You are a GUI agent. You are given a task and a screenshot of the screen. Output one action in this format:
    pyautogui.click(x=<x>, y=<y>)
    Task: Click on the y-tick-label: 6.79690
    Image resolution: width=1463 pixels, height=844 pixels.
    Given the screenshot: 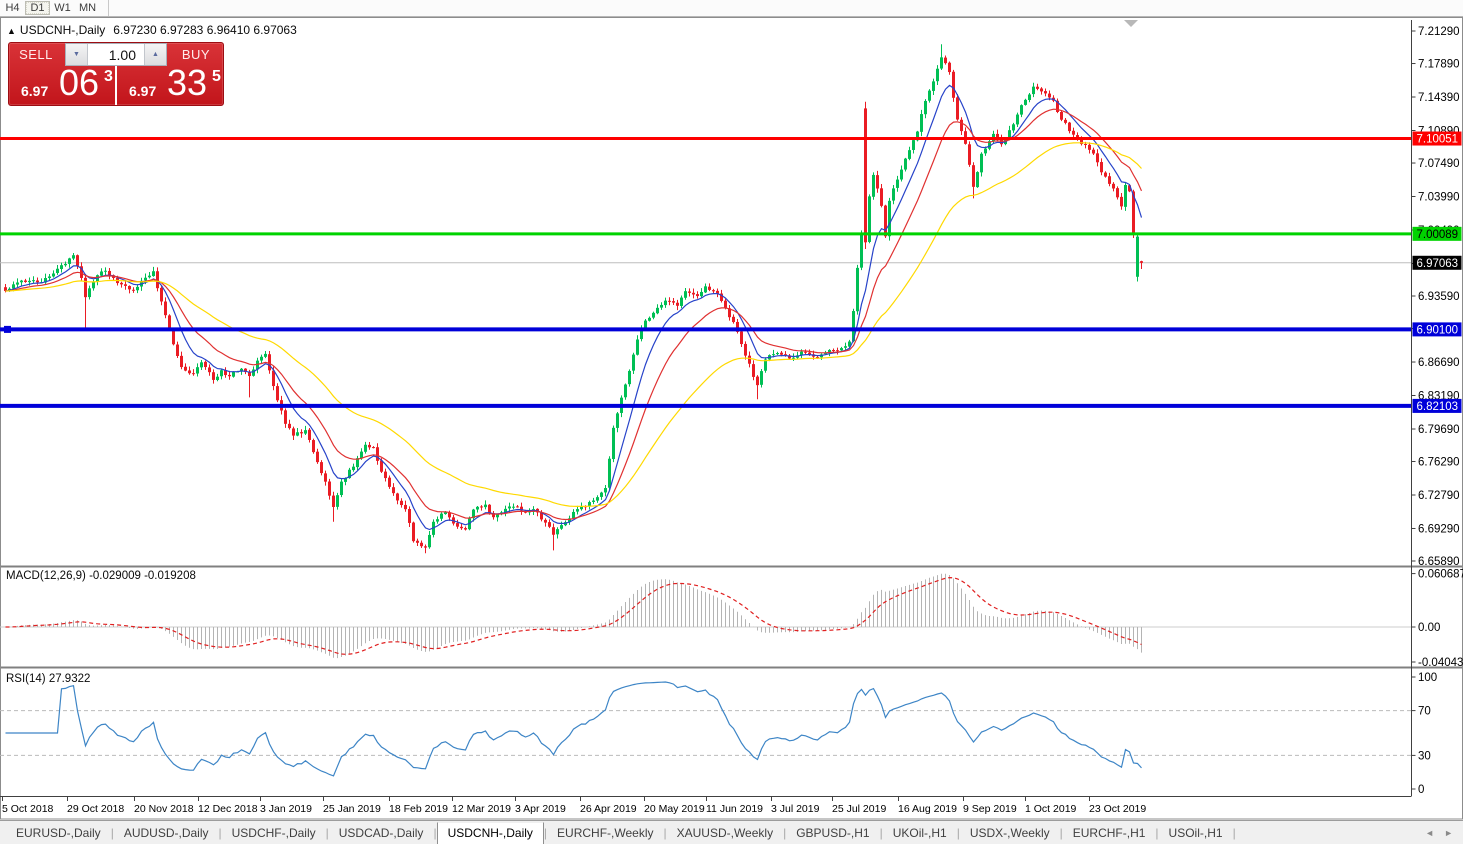 What is the action you would take?
    pyautogui.click(x=1439, y=430)
    